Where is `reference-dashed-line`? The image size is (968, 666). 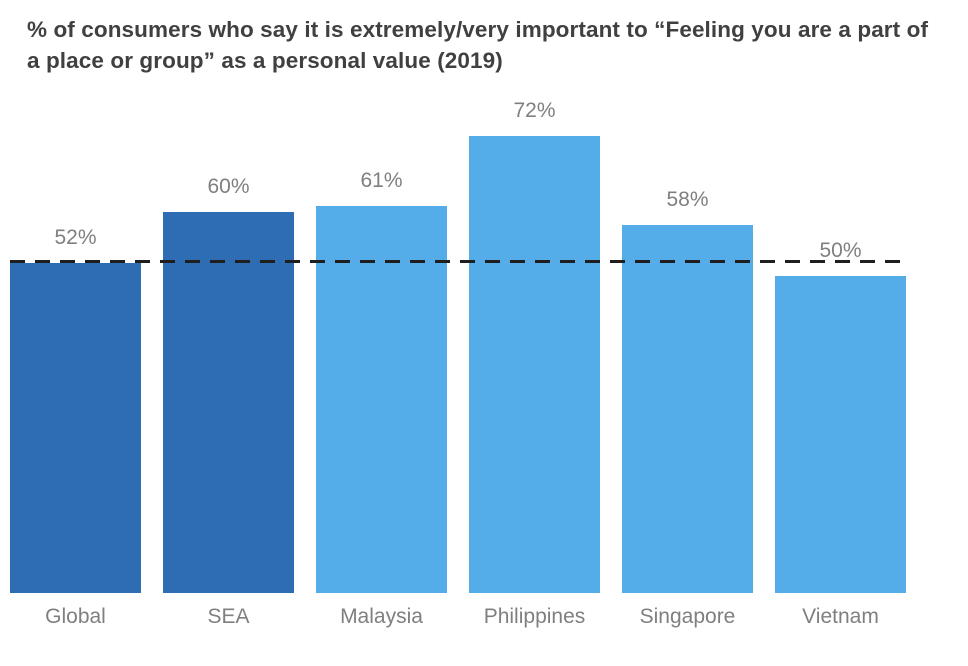
reference-dashed-line is located at coordinates (458, 262).